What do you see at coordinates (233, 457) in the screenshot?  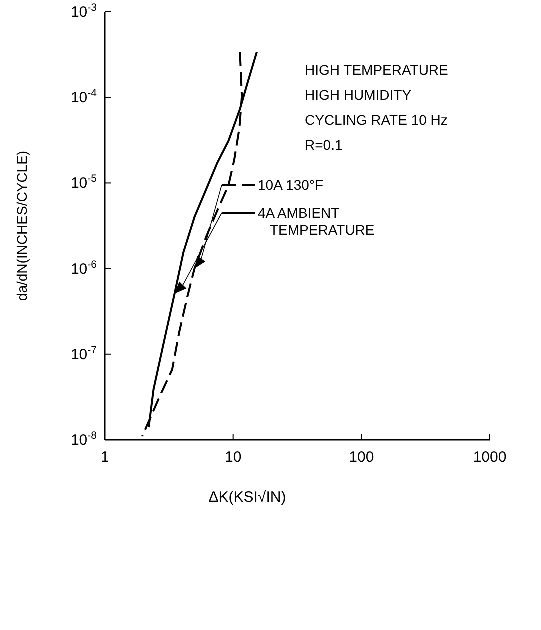 I see `x-tick-label: 10` at bounding box center [233, 457].